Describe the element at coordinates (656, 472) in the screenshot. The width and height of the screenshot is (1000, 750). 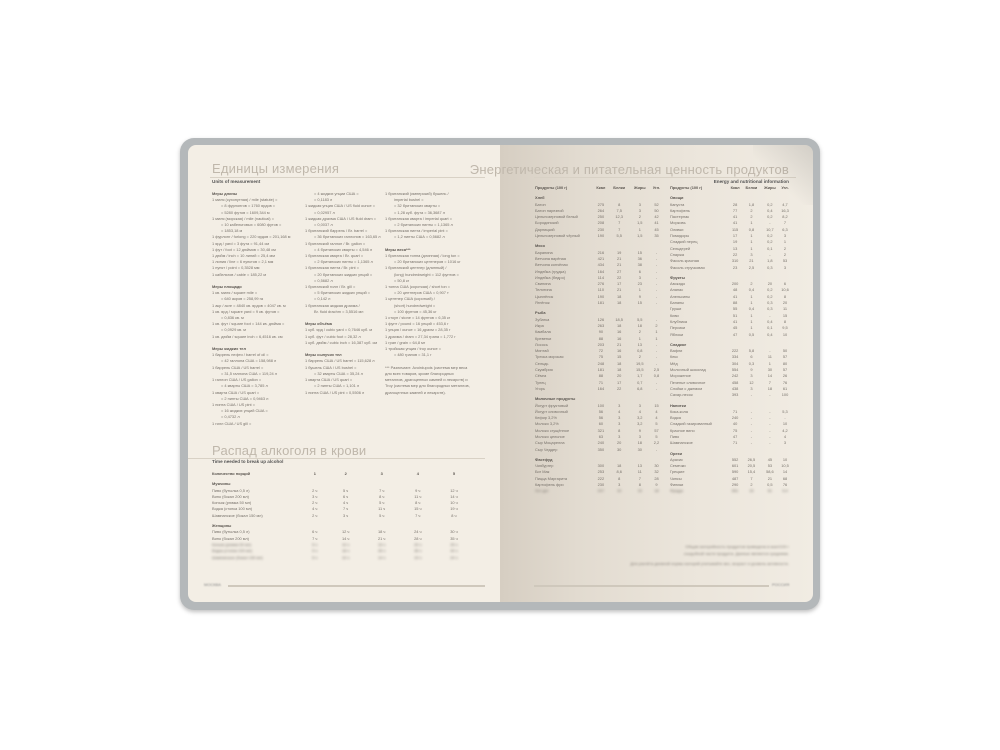
I see `value-cell: 32` at that location.